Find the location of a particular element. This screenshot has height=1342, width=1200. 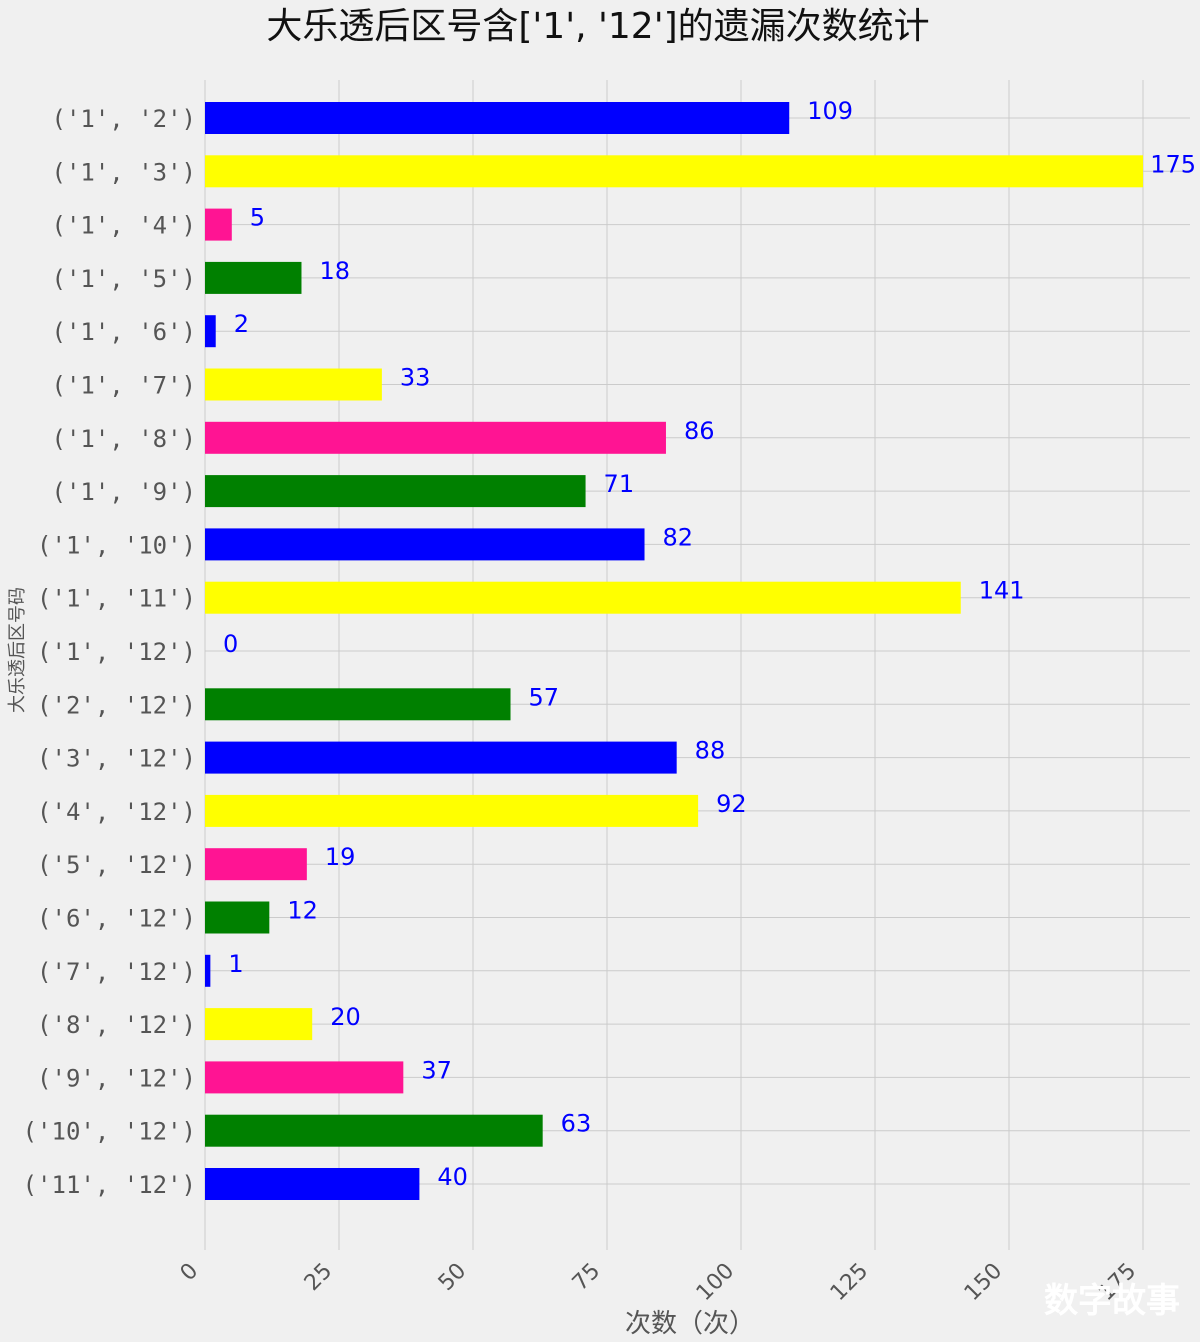

y-tick-label: ('11', '12') is located at coordinates (109, 1185).